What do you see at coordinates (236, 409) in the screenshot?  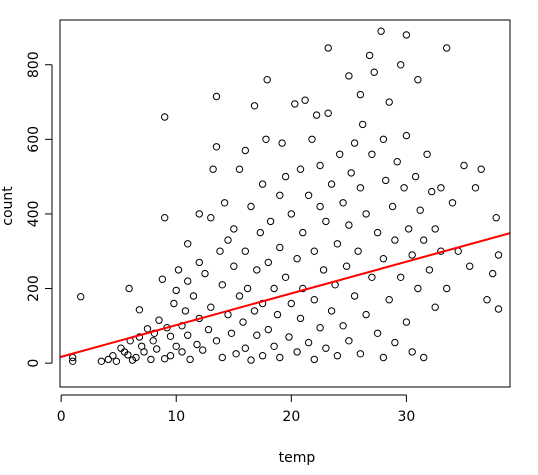 I see `x-axis: 0 10 20 30` at bounding box center [236, 409].